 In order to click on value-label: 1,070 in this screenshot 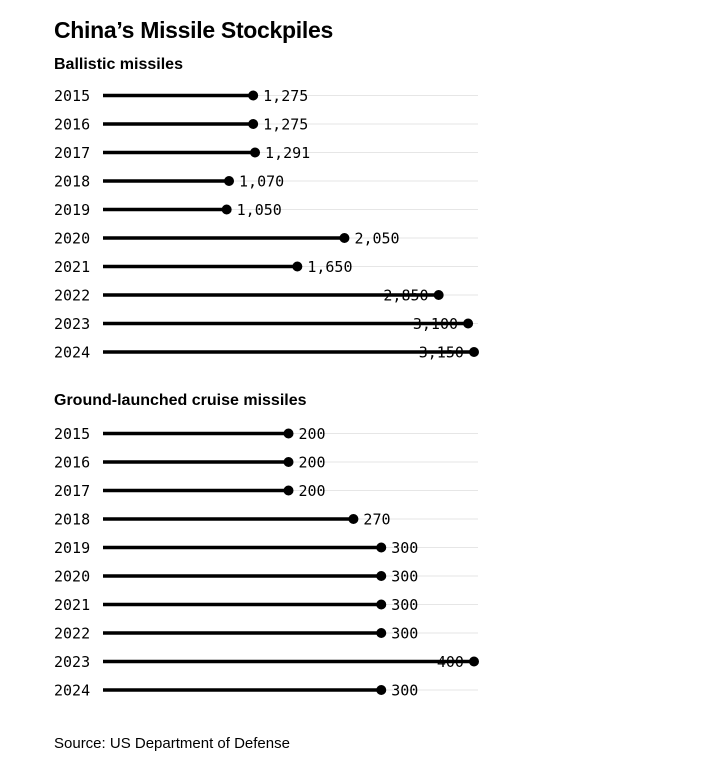, I will do `click(261, 182)`.